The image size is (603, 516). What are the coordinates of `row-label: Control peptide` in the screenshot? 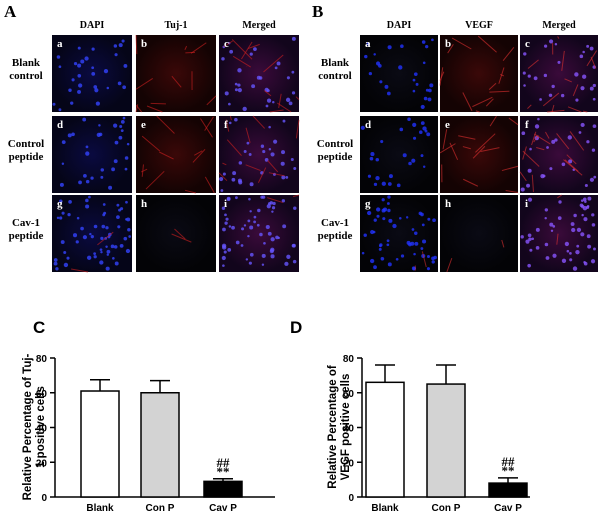 It's located at (26, 150).